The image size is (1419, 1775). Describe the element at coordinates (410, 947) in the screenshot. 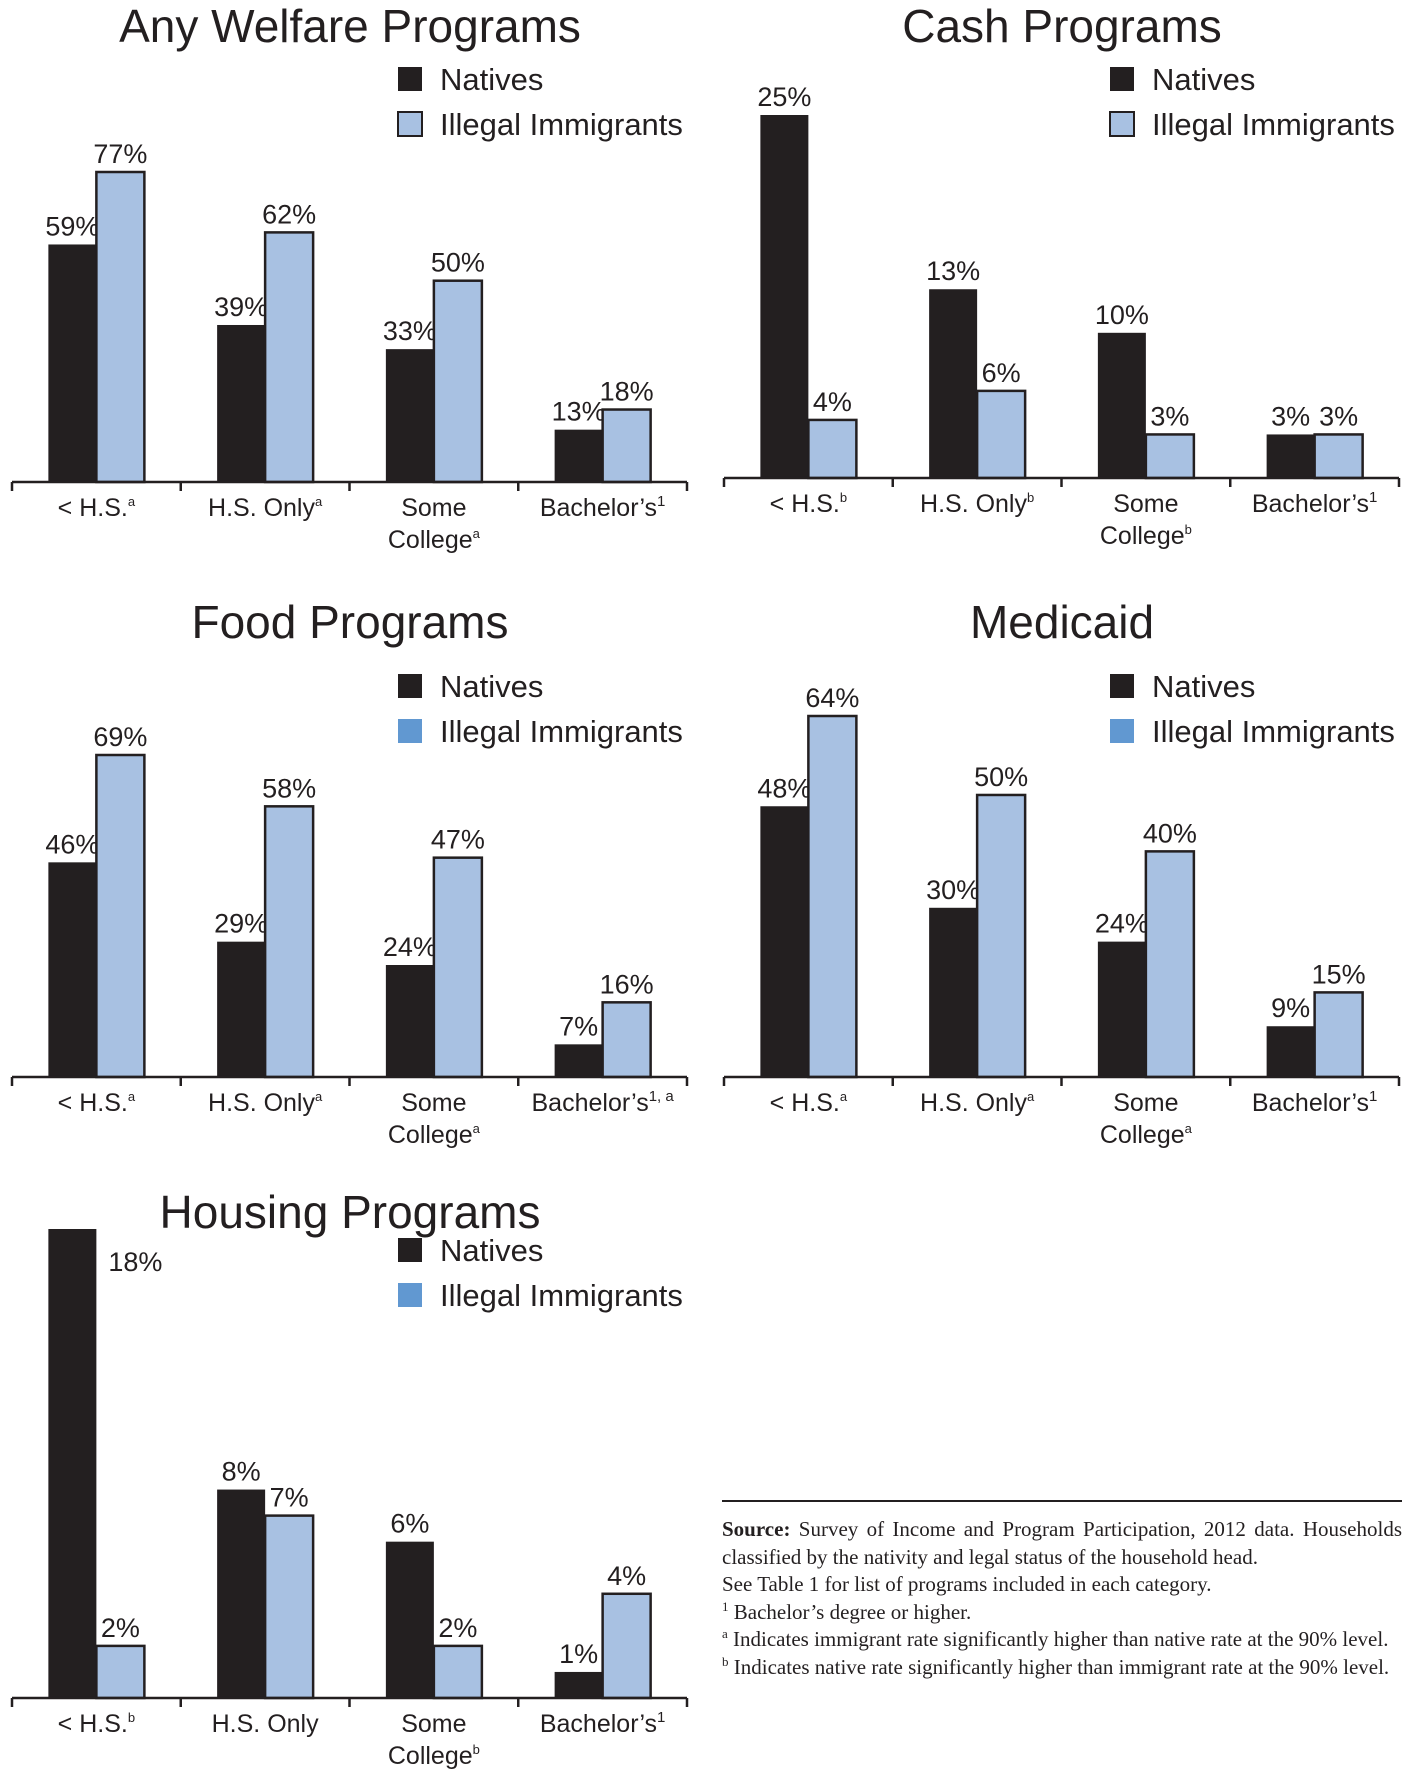

I see `bar-label-natives-2: 24%` at that location.